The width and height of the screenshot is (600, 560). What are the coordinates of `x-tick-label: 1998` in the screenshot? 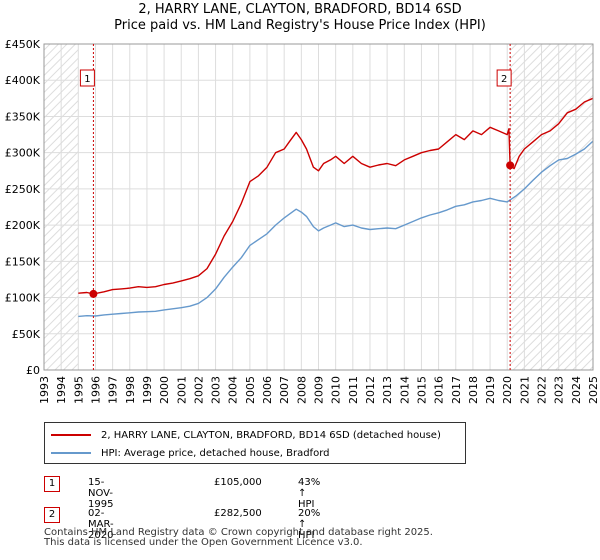 It's located at (130, 390).